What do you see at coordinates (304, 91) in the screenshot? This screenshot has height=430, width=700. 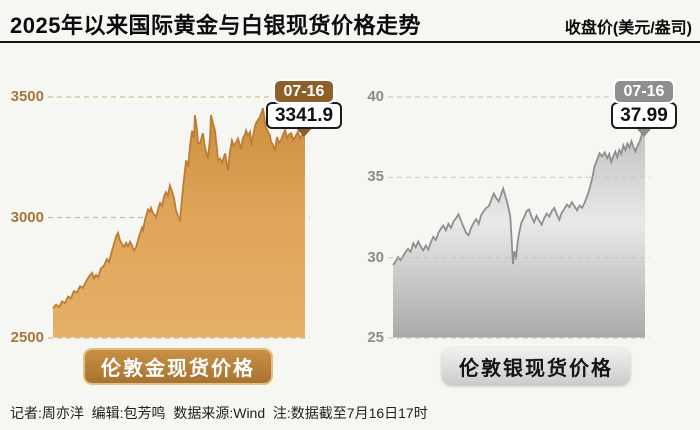 I see `gold-callout-date-badge: 07-16` at bounding box center [304, 91].